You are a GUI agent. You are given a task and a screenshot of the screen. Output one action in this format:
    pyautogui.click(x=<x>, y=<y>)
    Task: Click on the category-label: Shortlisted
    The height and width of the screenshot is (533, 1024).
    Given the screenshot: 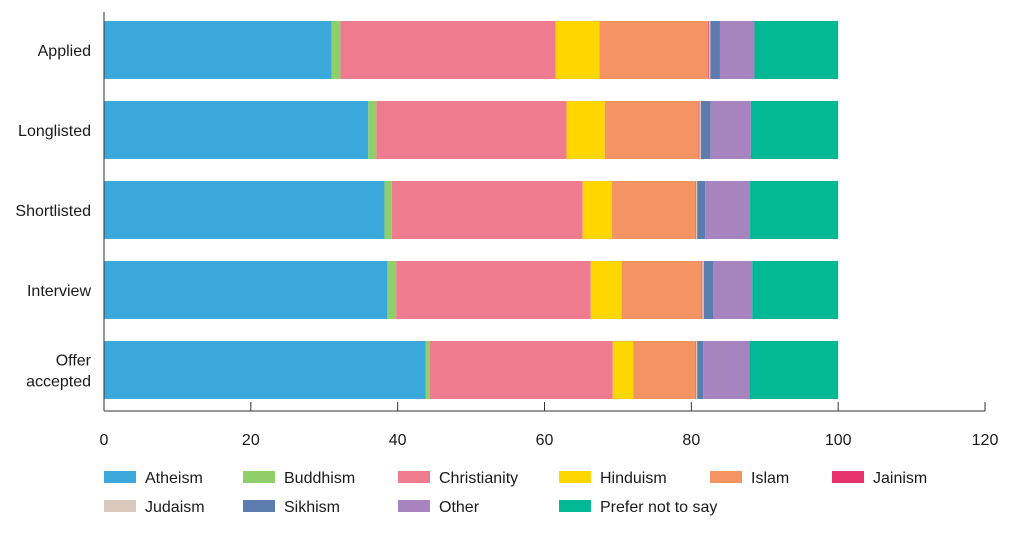 What is the action you would take?
    pyautogui.click(x=53, y=211)
    